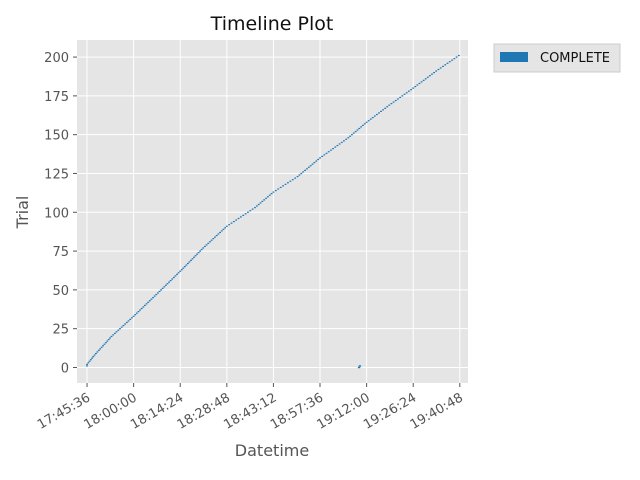  What do you see at coordinates (60, 291) in the screenshot?
I see `y-tick-label: 50` at bounding box center [60, 291].